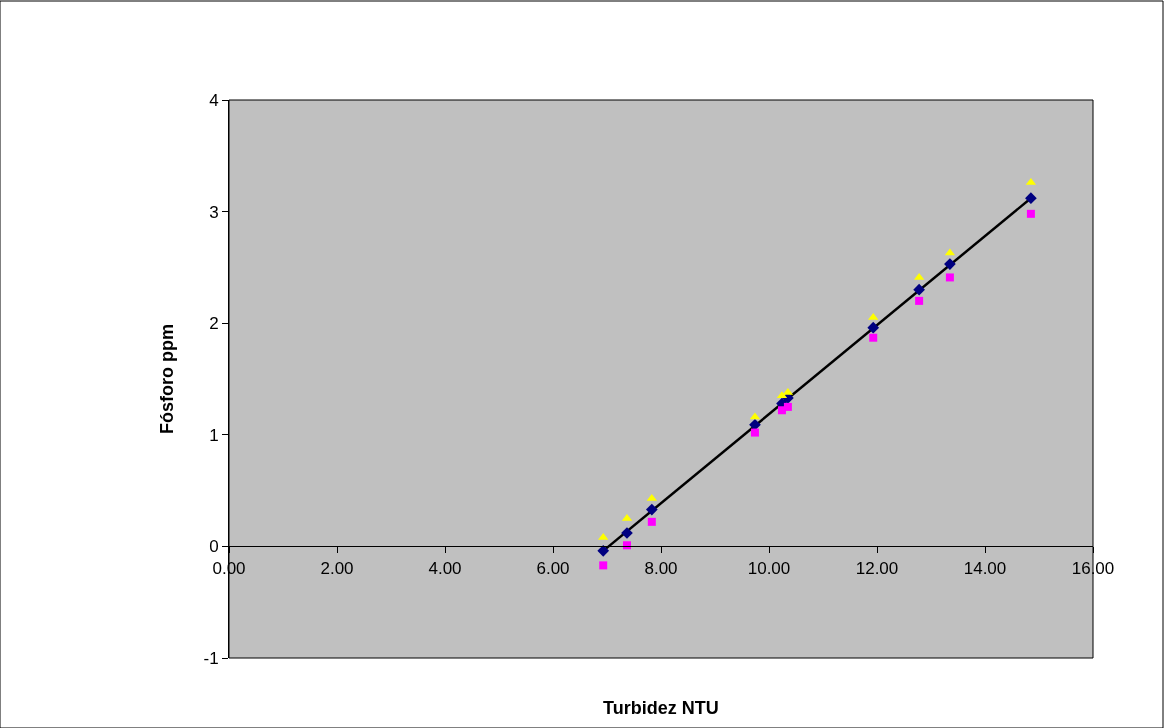 Image resolution: width=1164 pixels, height=728 pixels. I want to click on y-tick-label: 4, so click(214, 100).